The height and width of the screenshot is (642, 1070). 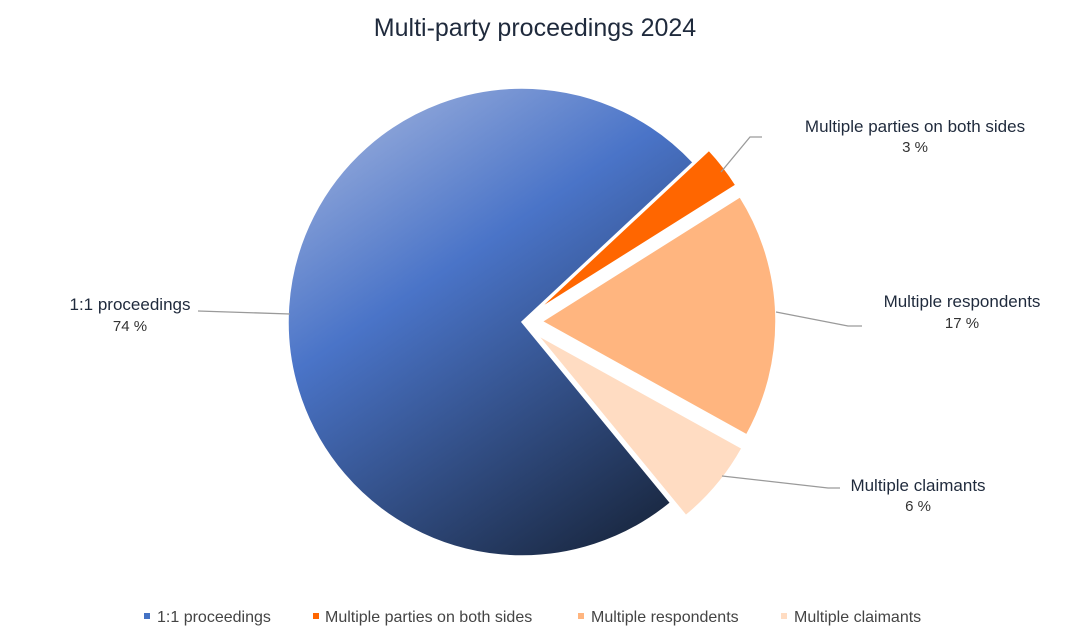 I want to click on legend-swatch-multiple-respondents, so click(x=581, y=616).